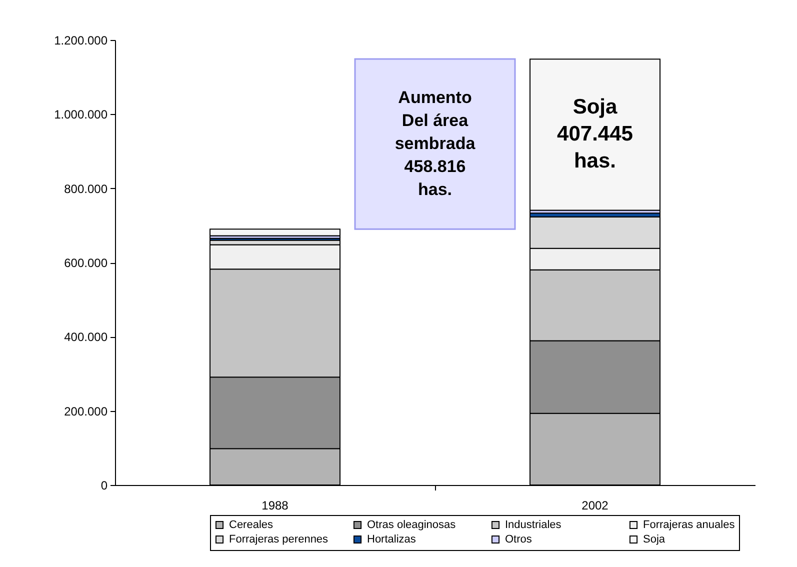 This screenshot has width=797, height=567. What do you see at coordinates (279, 540) in the screenshot?
I see `legend-label: Forrajeras perennes` at bounding box center [279, 540].